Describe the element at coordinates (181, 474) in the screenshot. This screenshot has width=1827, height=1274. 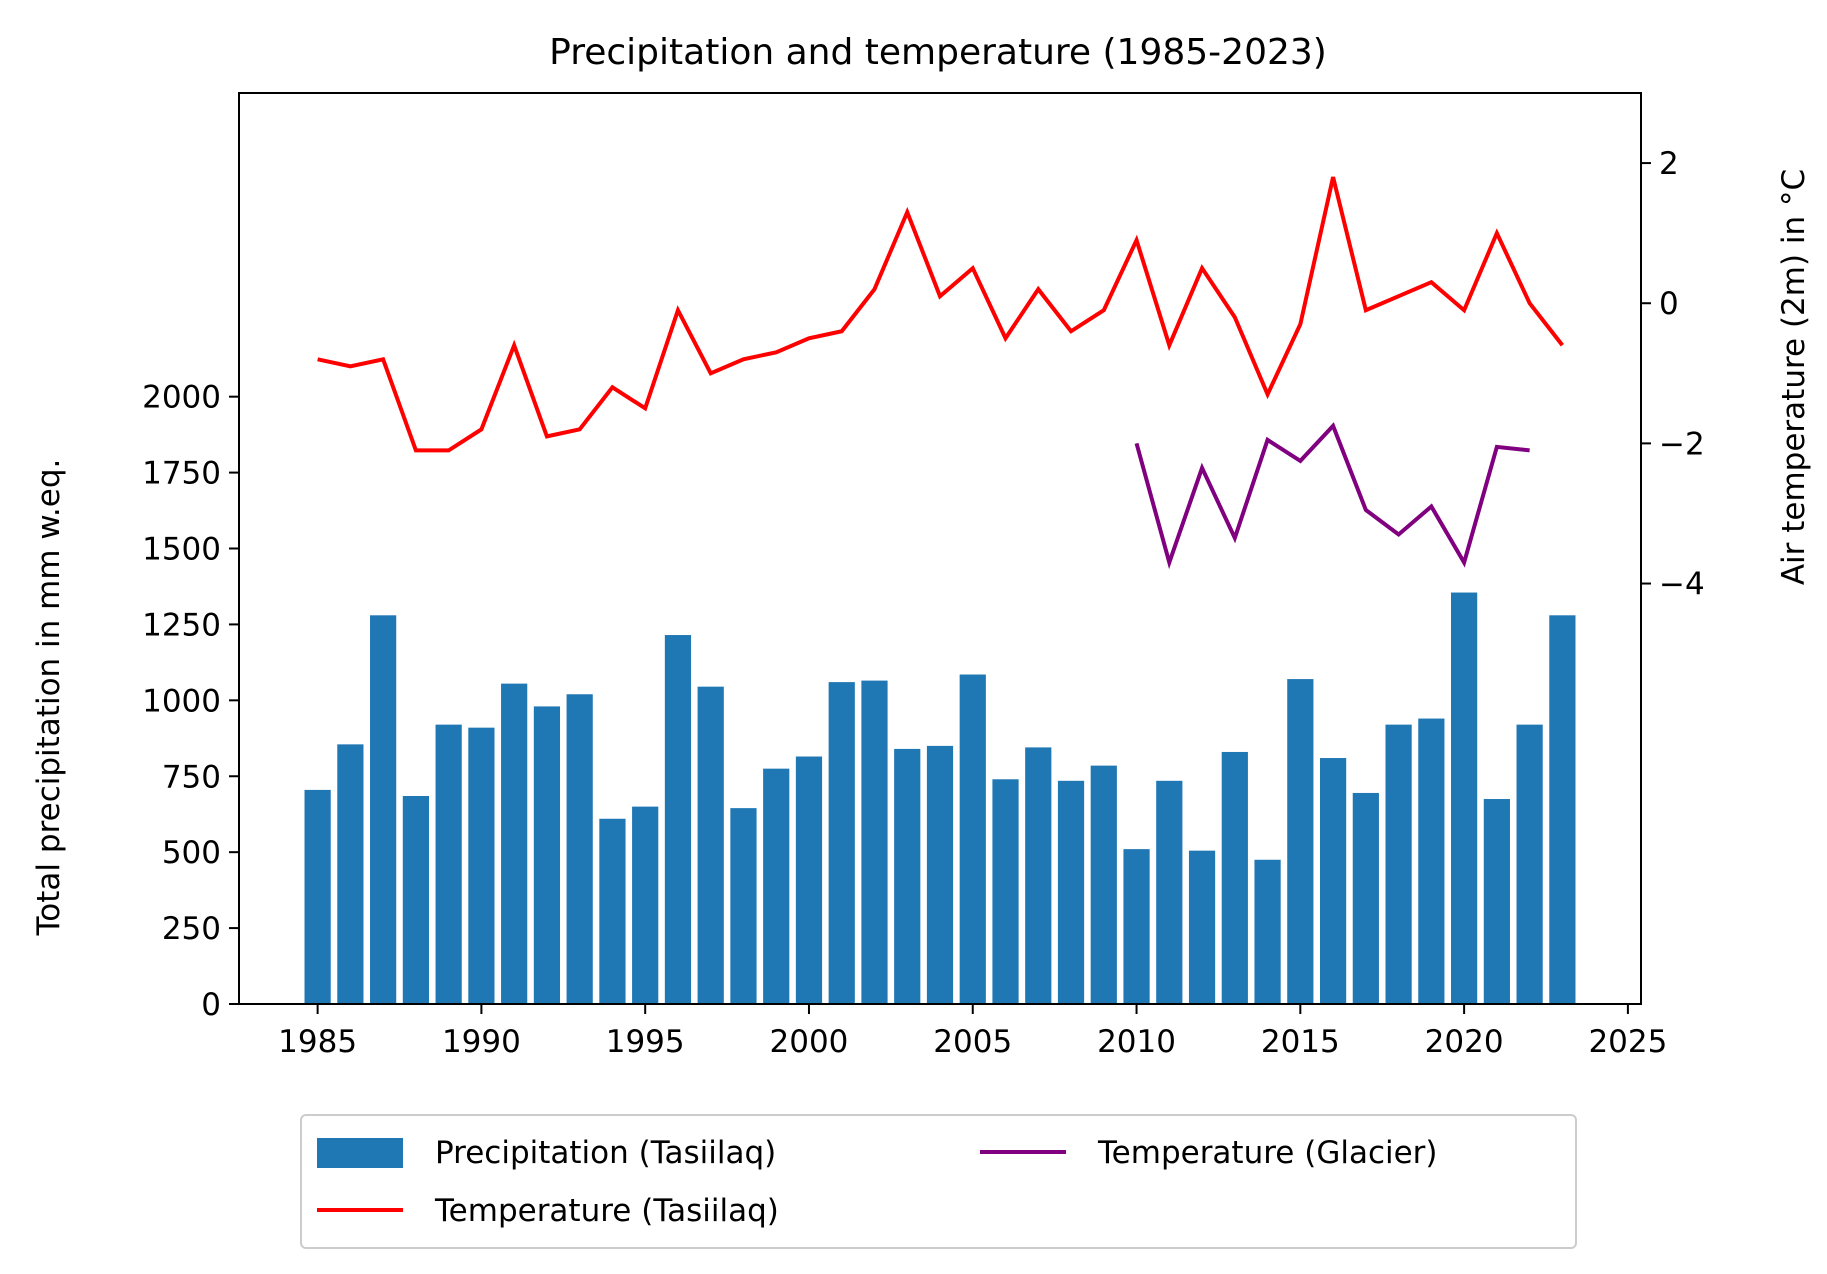
I see `y-tick-label: 1750` at that location.